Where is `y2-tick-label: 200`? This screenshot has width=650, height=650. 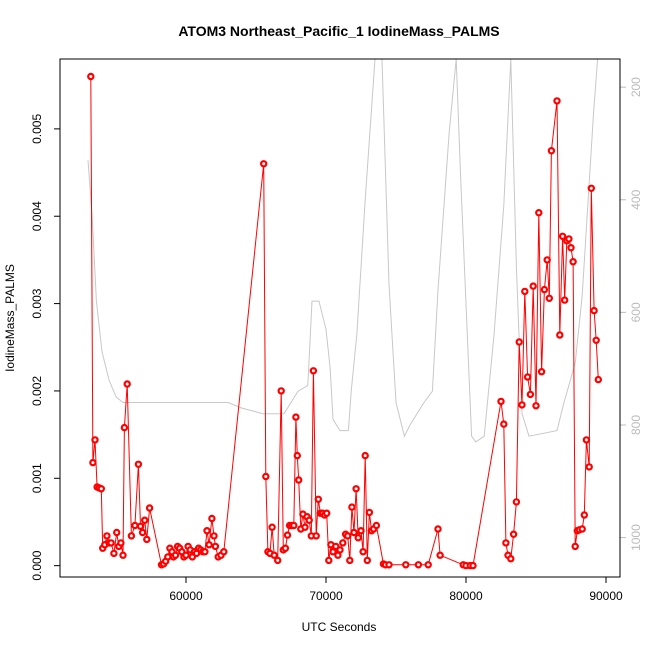 y2-tick-label: 200 is located at coordinates (636, 87).